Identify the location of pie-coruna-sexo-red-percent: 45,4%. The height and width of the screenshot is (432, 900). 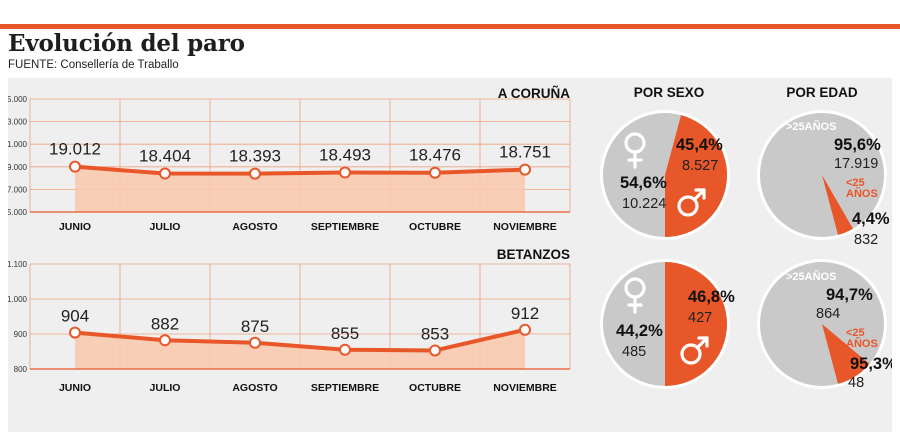
(699, 145).